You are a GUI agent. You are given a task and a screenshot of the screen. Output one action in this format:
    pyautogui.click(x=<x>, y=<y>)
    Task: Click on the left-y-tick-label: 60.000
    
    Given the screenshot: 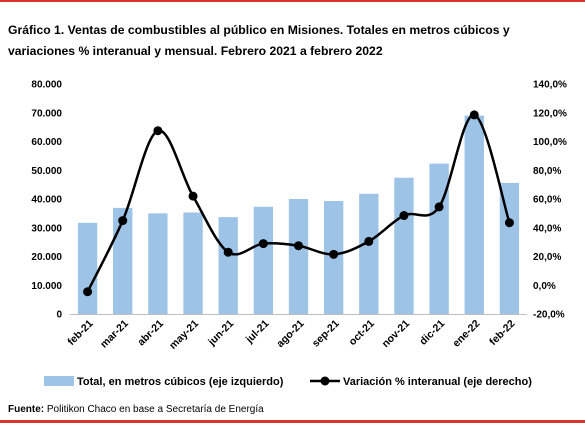 What is the action you would take?
    pyautogui.click(x=46, y=142)
    